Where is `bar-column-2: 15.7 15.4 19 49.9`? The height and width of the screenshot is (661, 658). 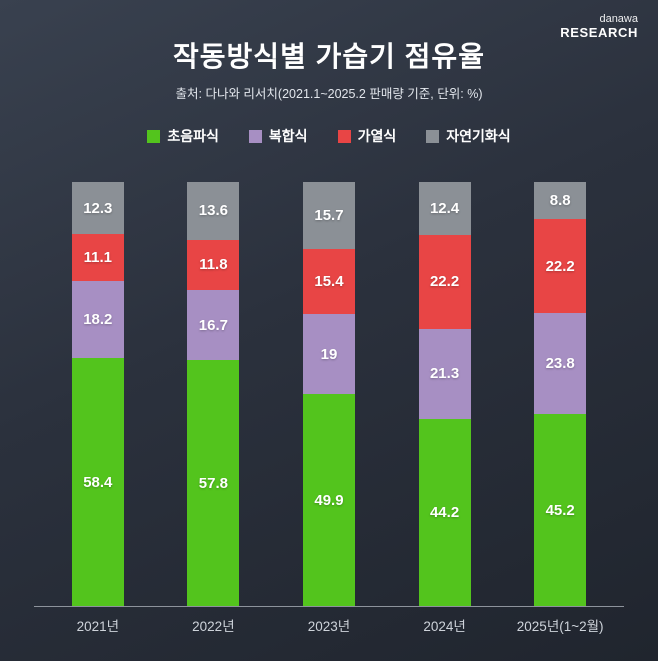 bar-column-2: 15.7 15.4 19 49.9 is located at coordinates (329, 394).